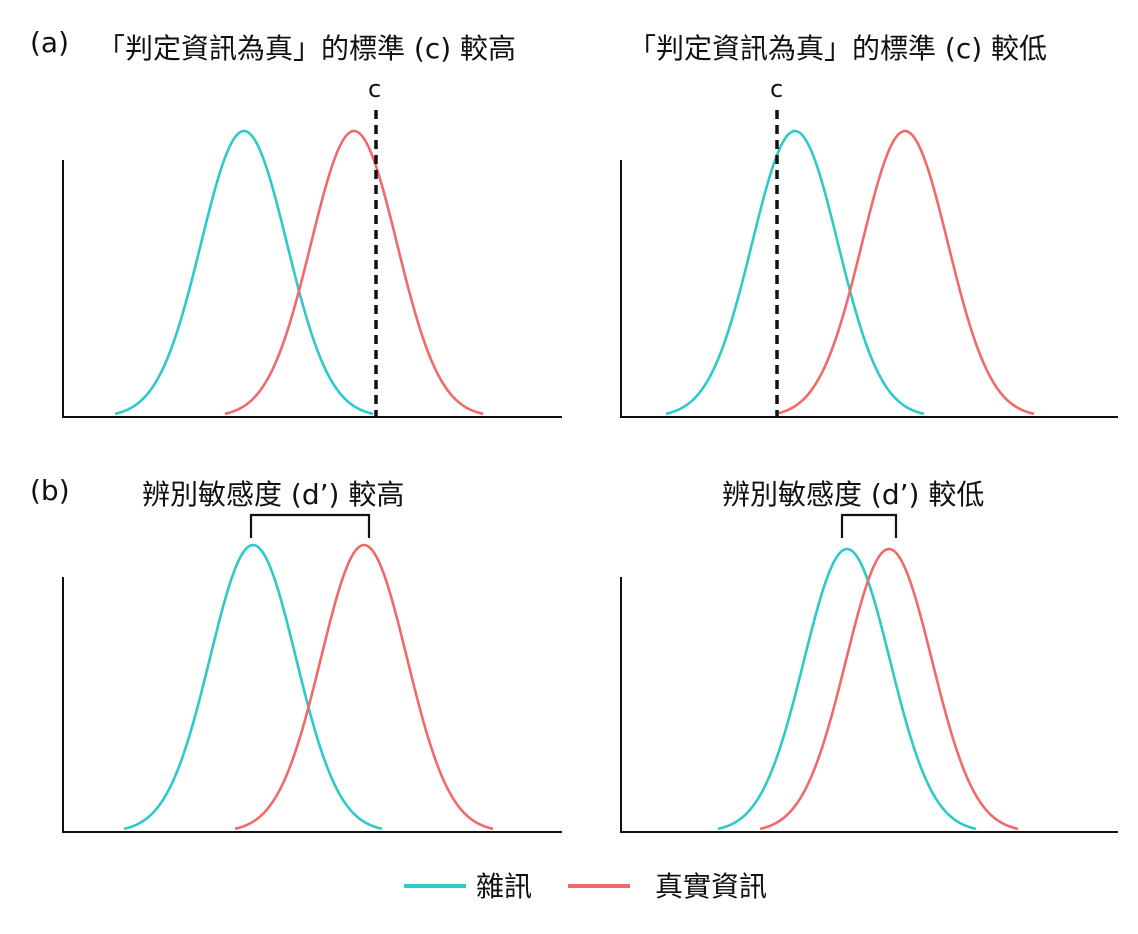 The width and height of the screenshot is (1138, 934). I want to click on legend-signal-label: 真實資訊, so click(711, 886).